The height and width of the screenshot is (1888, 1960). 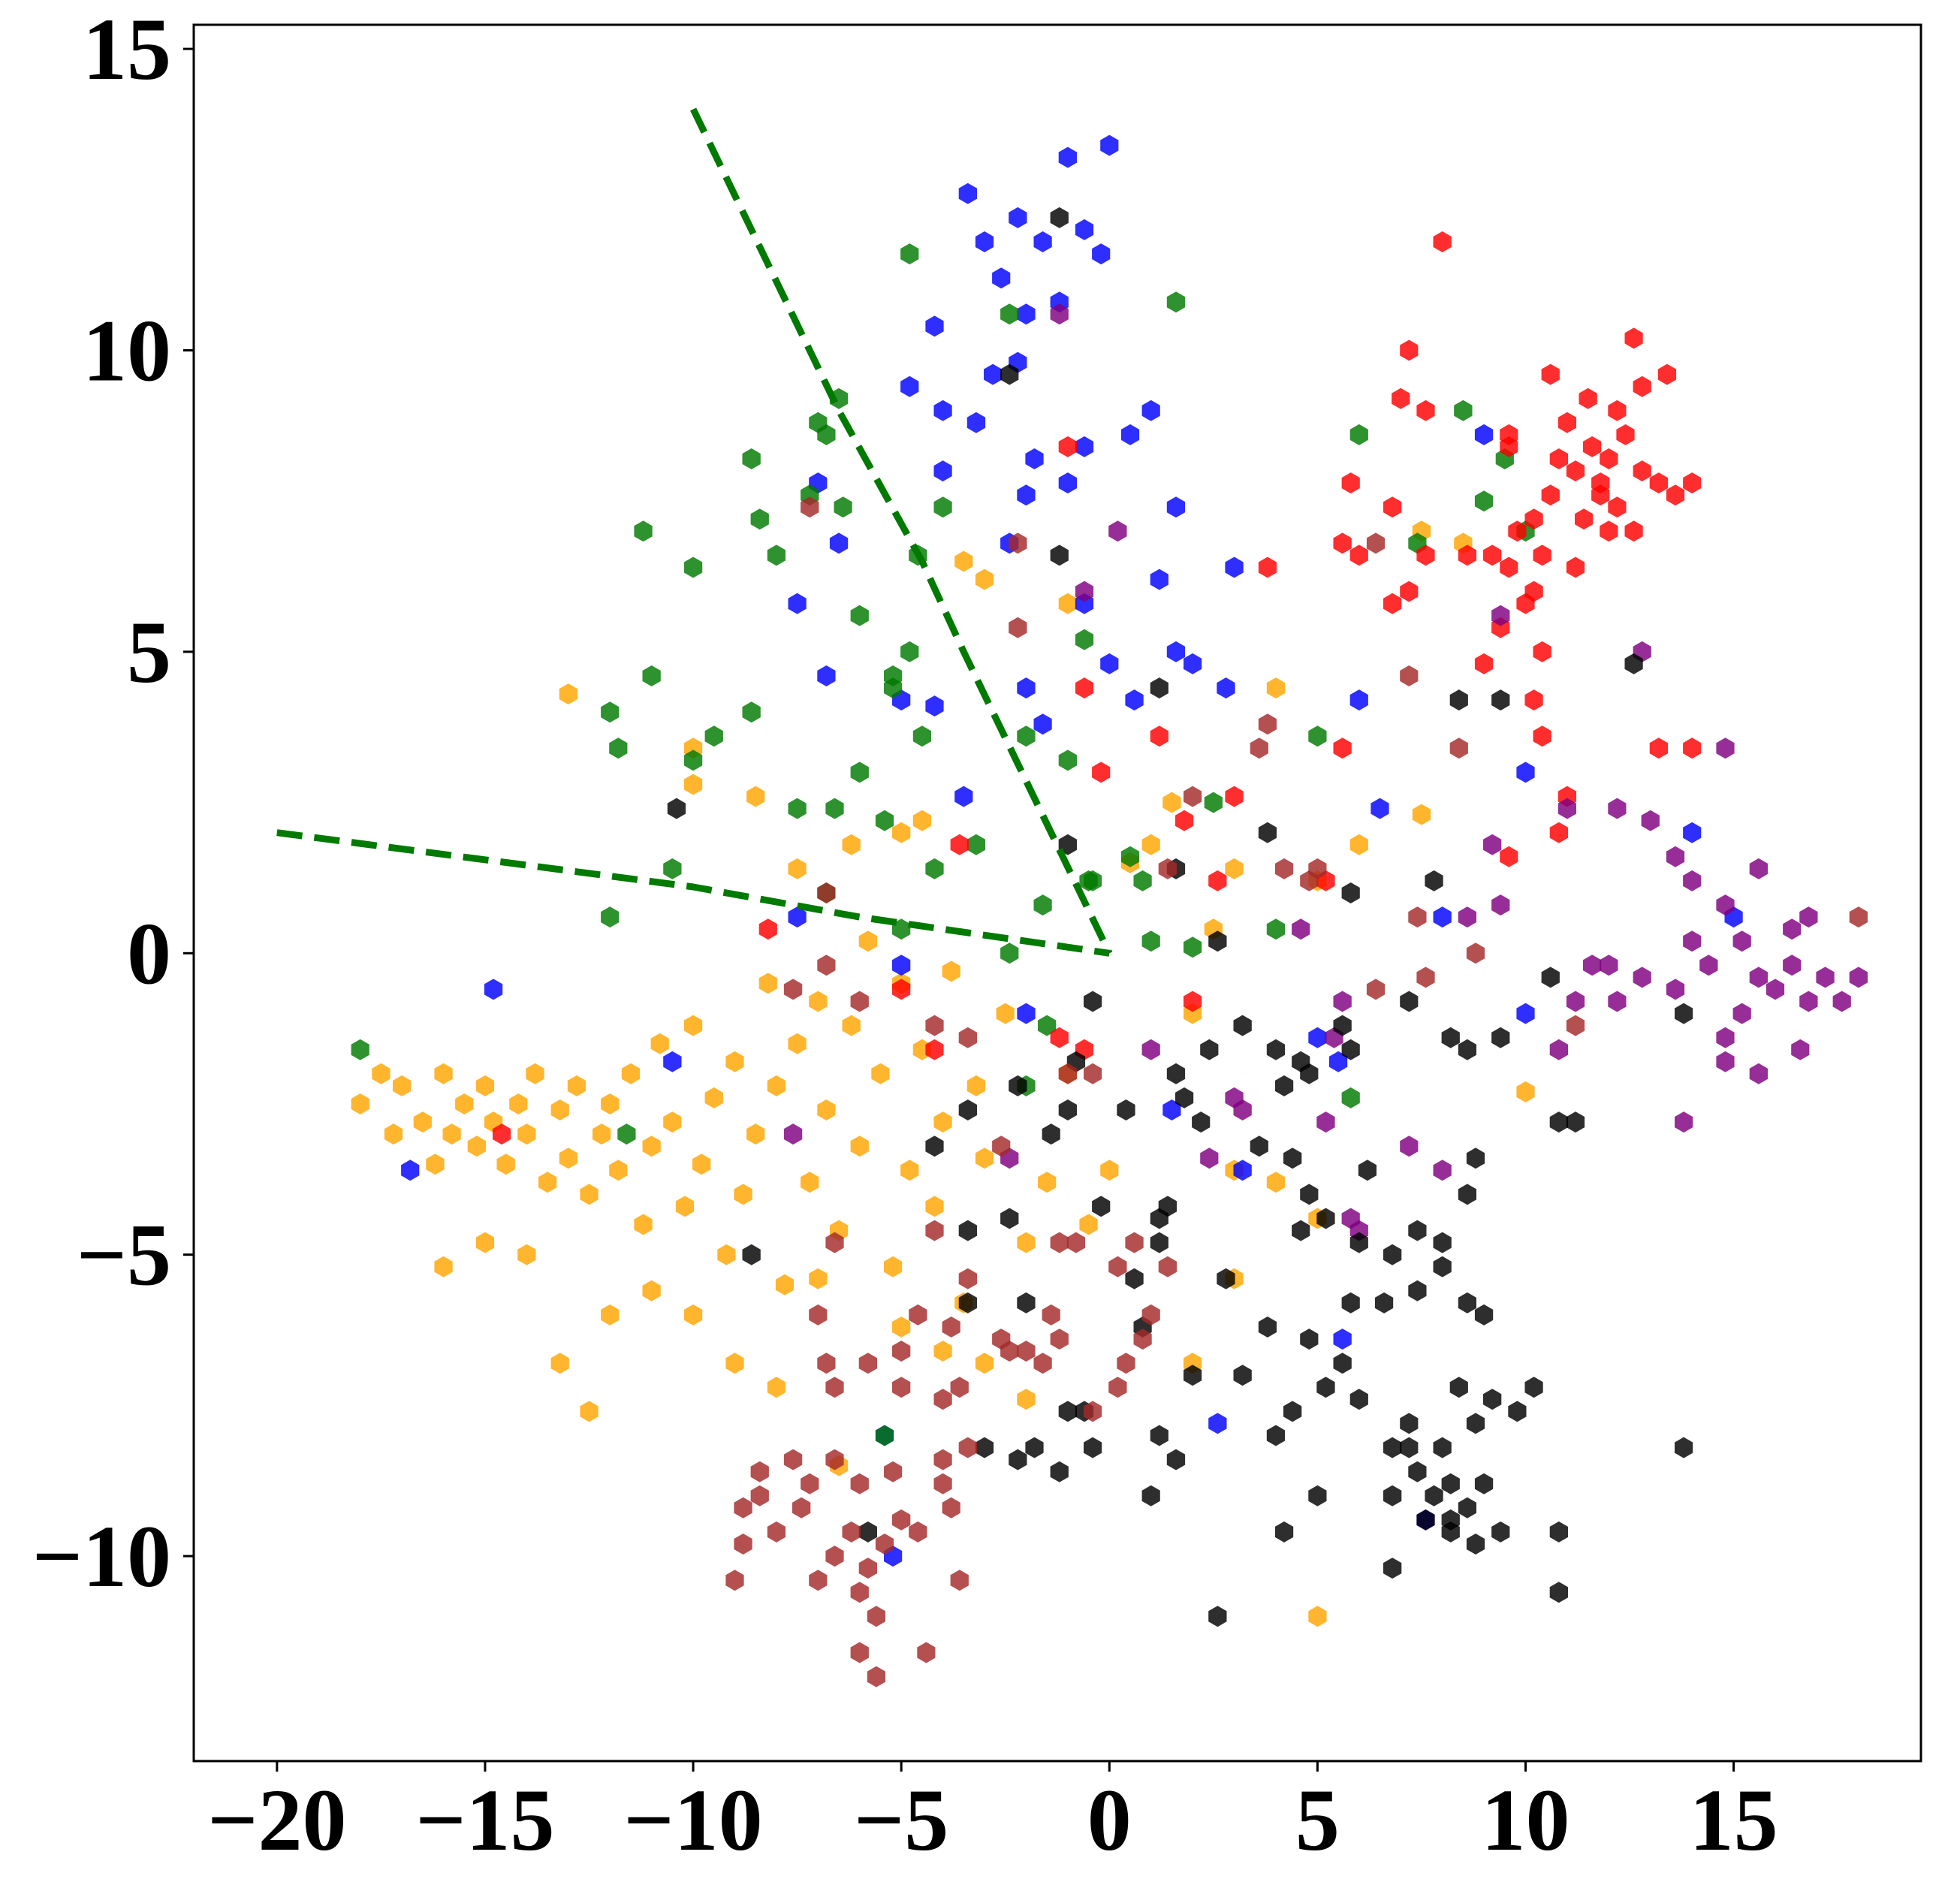 I want to click on x-tick-label: −5, so click(x=901, y=1820).